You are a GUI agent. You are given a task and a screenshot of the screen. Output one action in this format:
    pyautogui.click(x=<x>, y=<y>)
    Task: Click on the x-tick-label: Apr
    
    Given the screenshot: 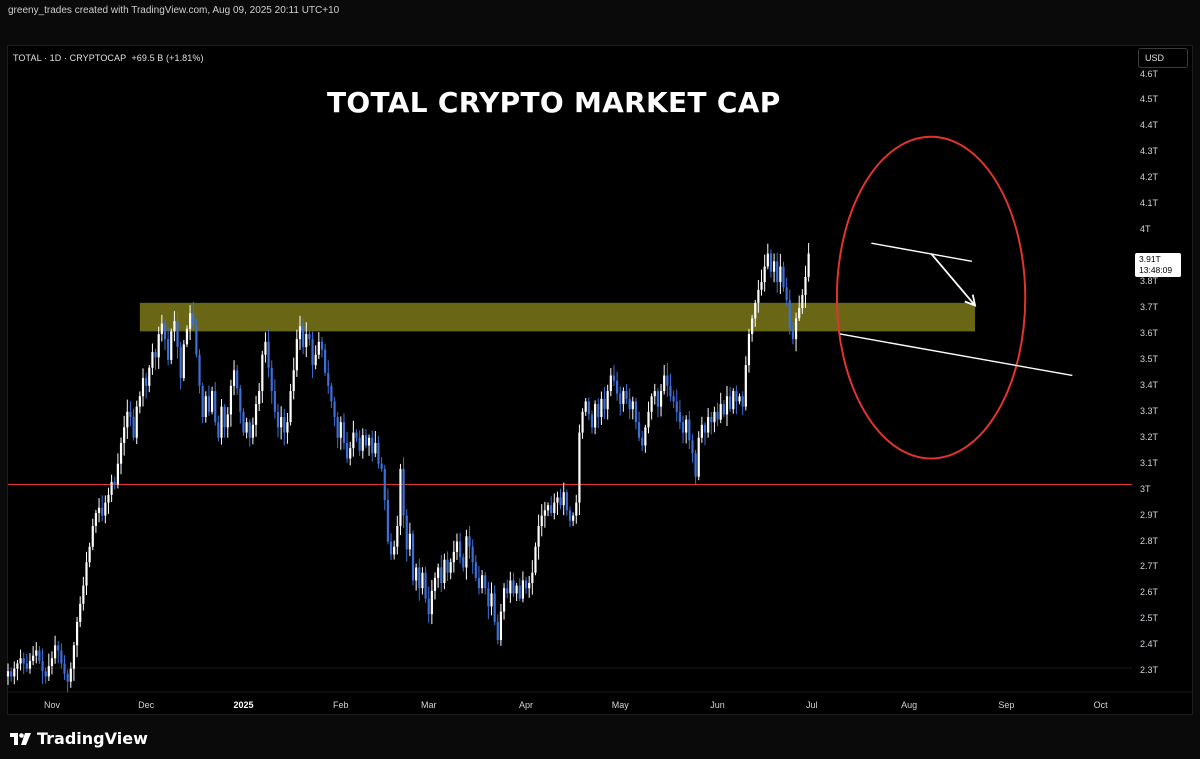 What is the action you would take?
    pyautogui.click(x=526, y=705)
    